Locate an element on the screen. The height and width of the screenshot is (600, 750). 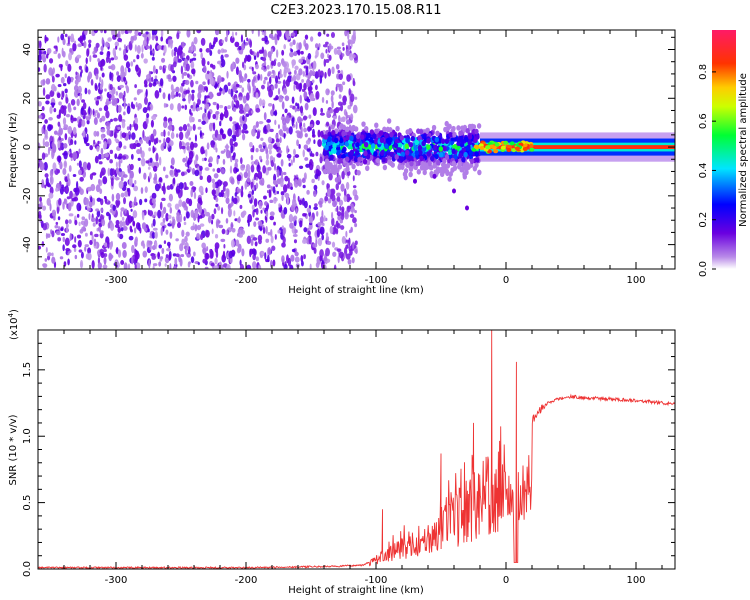
colorbar-label: Normalized spectral amplitude is located at coordinates (743, 150).